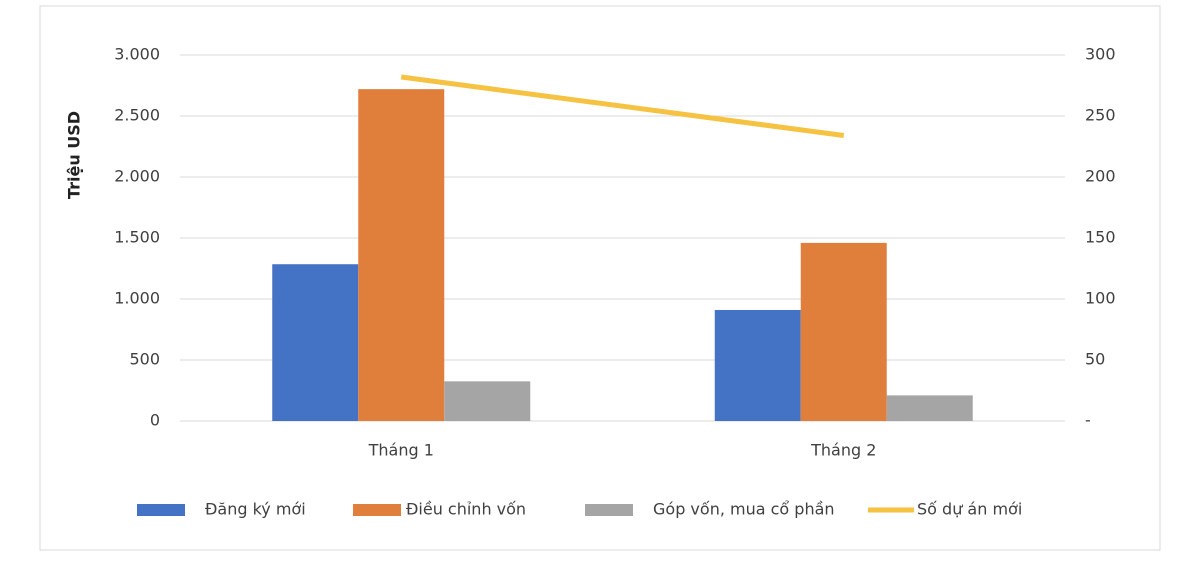  What do you see at coordinates (137, 54) in the screenshot?
I see `y-tick-label: 3.000` at bounding box center [137, 54].